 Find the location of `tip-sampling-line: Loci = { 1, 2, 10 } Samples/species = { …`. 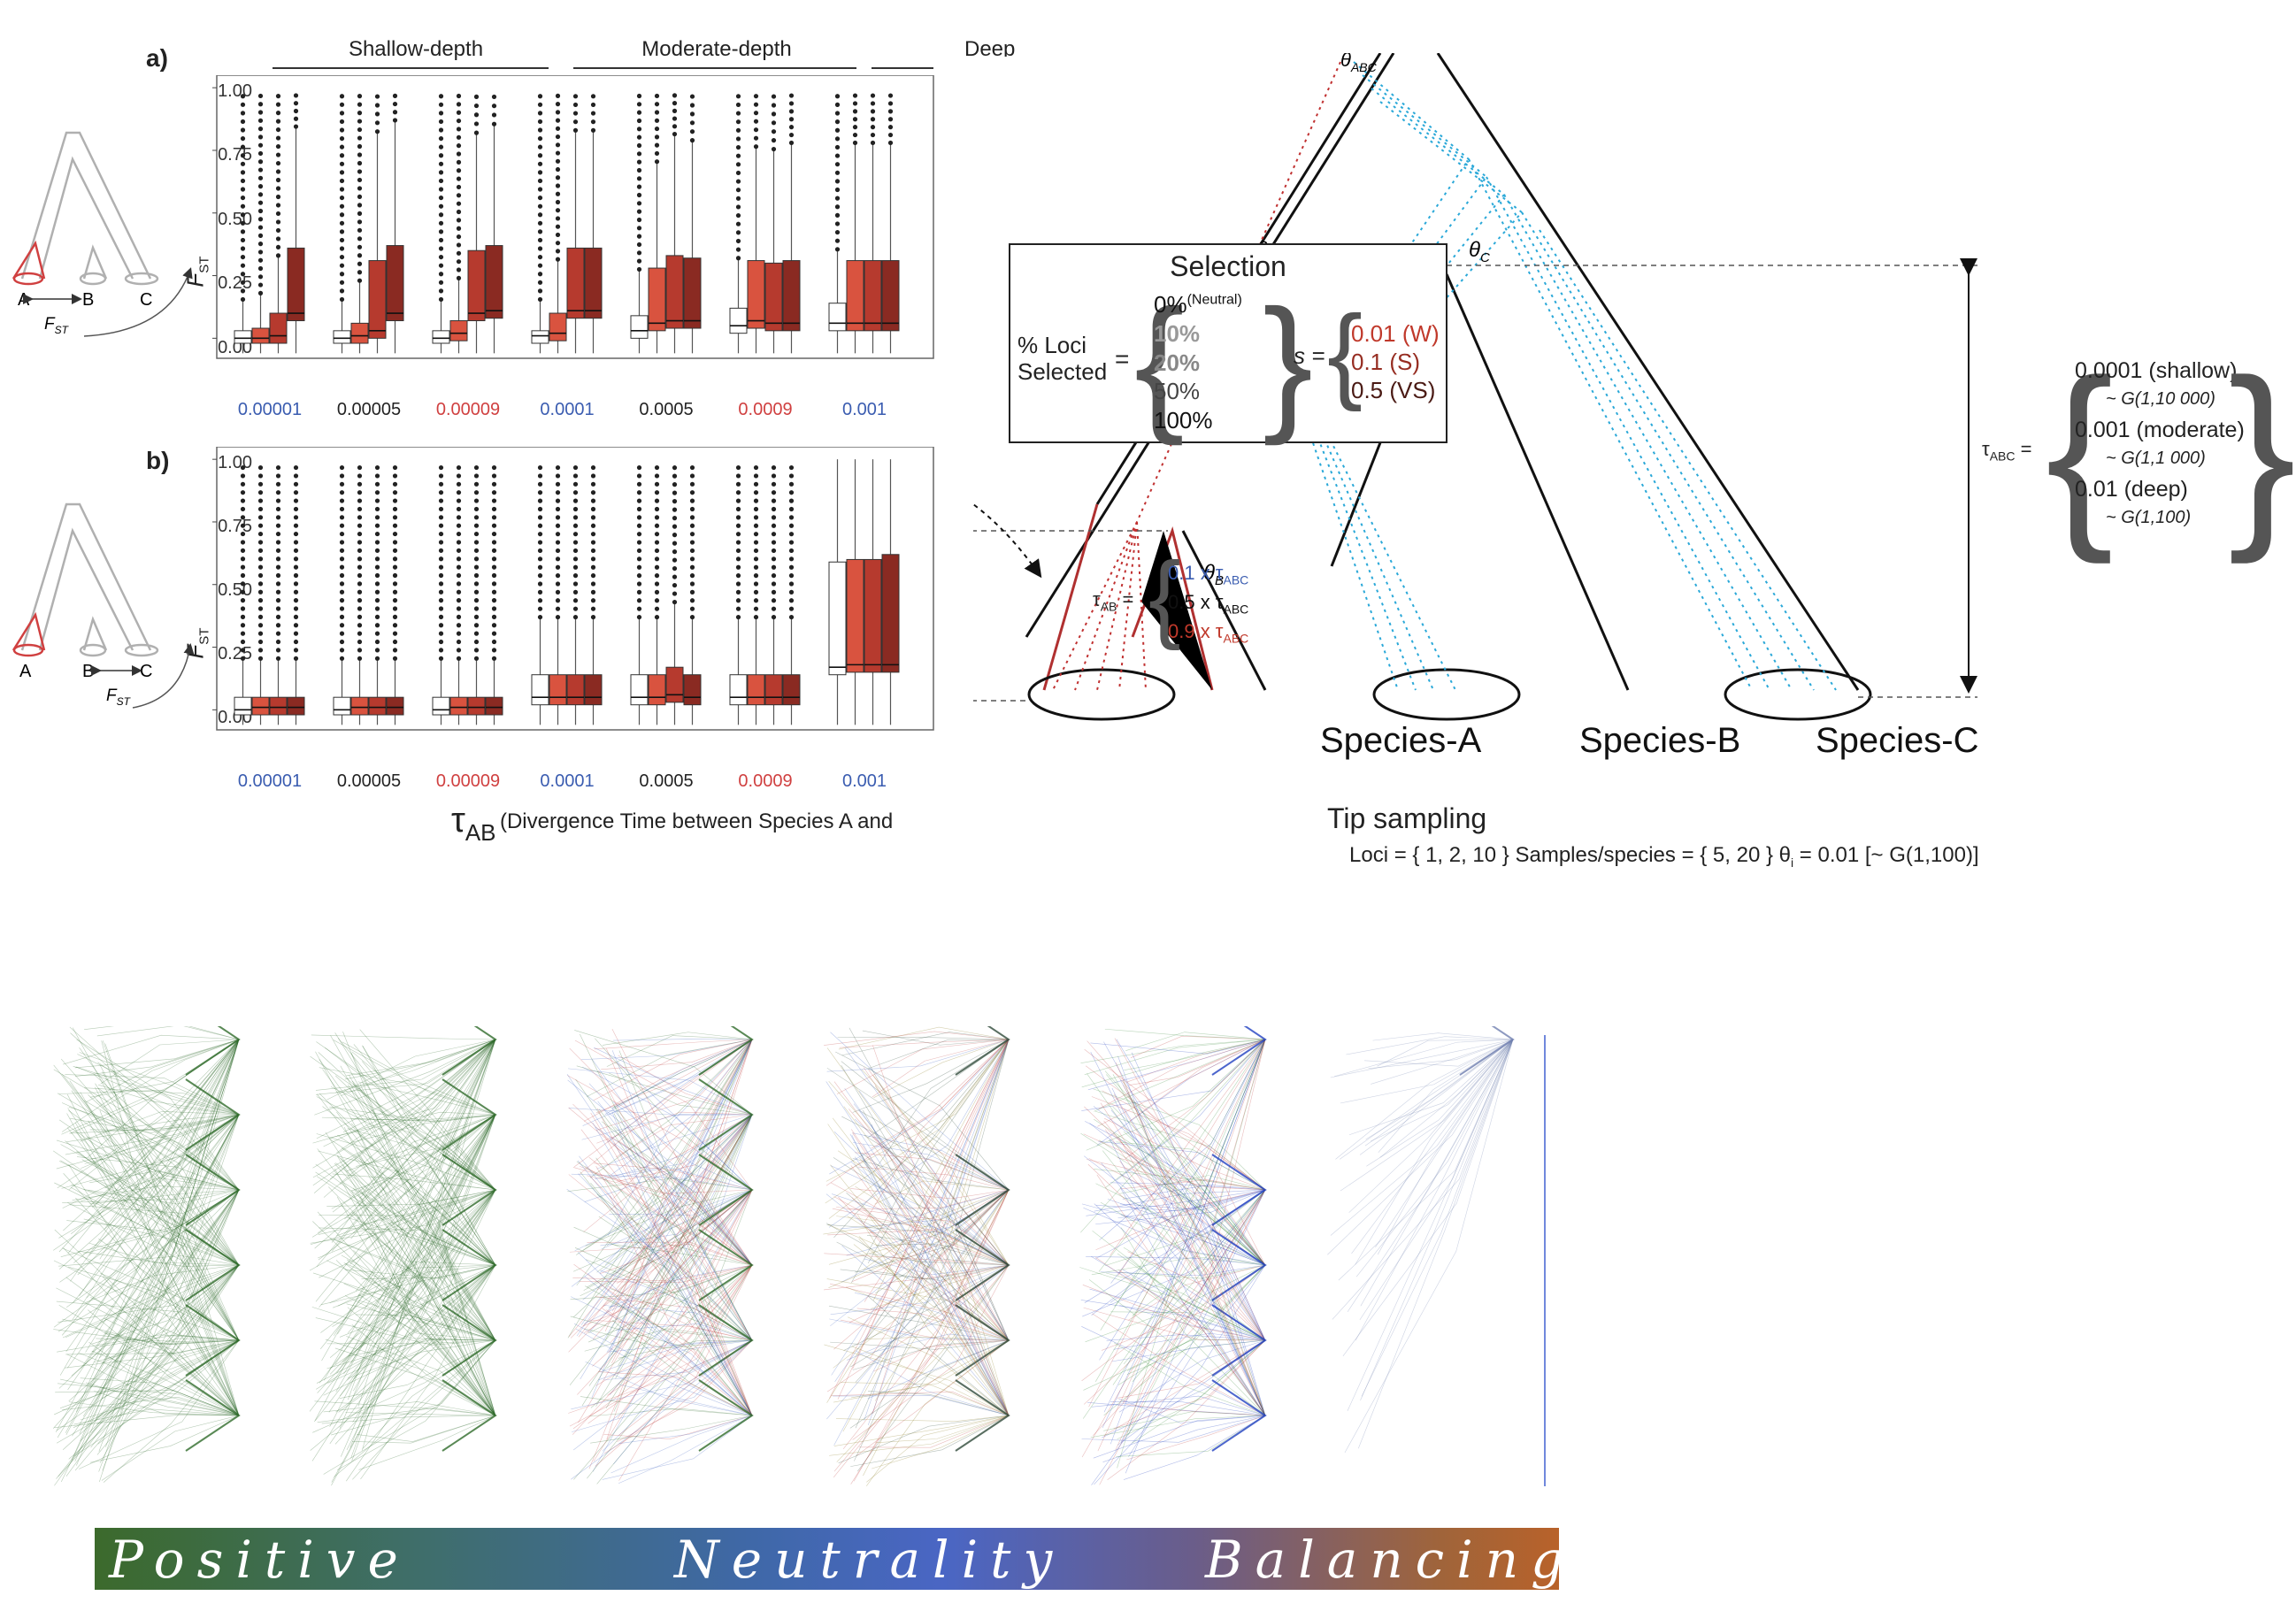

tip-sampling-line: Loci = { 1, 2, 10 } Samples/species = { … is located at coordinates (1664, 856).